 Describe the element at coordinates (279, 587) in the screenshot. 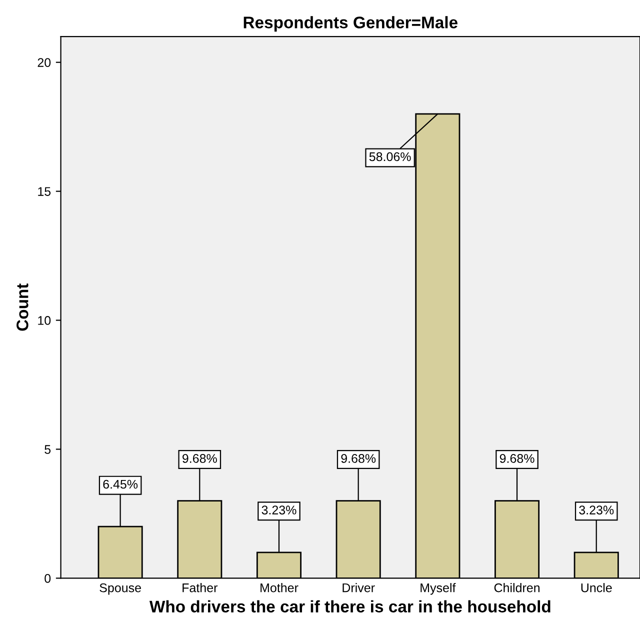

I see `x-tick-label: Mother` at that location.